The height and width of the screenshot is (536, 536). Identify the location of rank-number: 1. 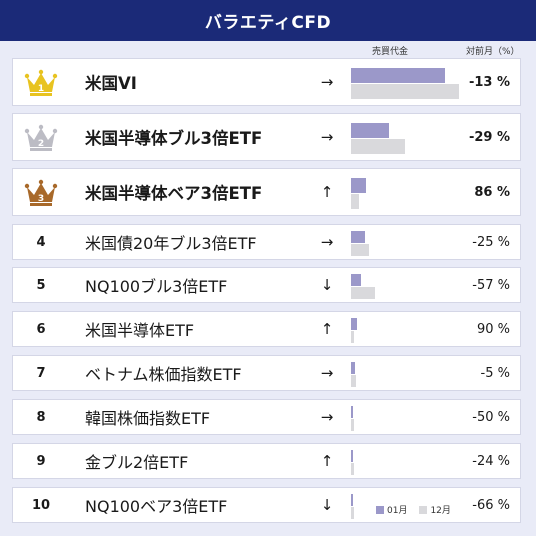
(41, 89).